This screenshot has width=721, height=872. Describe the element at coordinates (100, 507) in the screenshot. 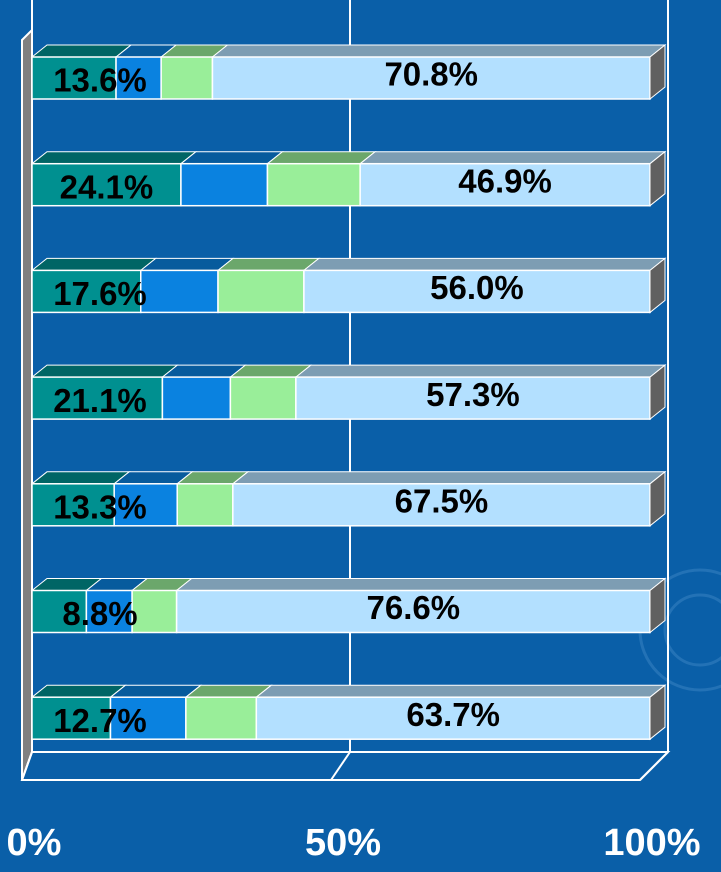

I see `value-label: 13.3%` at that location.